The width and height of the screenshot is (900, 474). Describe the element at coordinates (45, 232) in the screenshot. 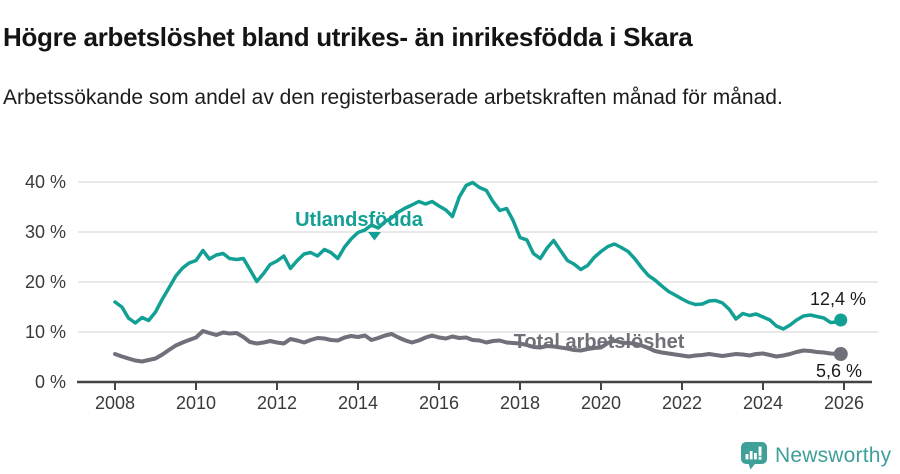

I see `y-axis-tick-label: 30 %` at that location.